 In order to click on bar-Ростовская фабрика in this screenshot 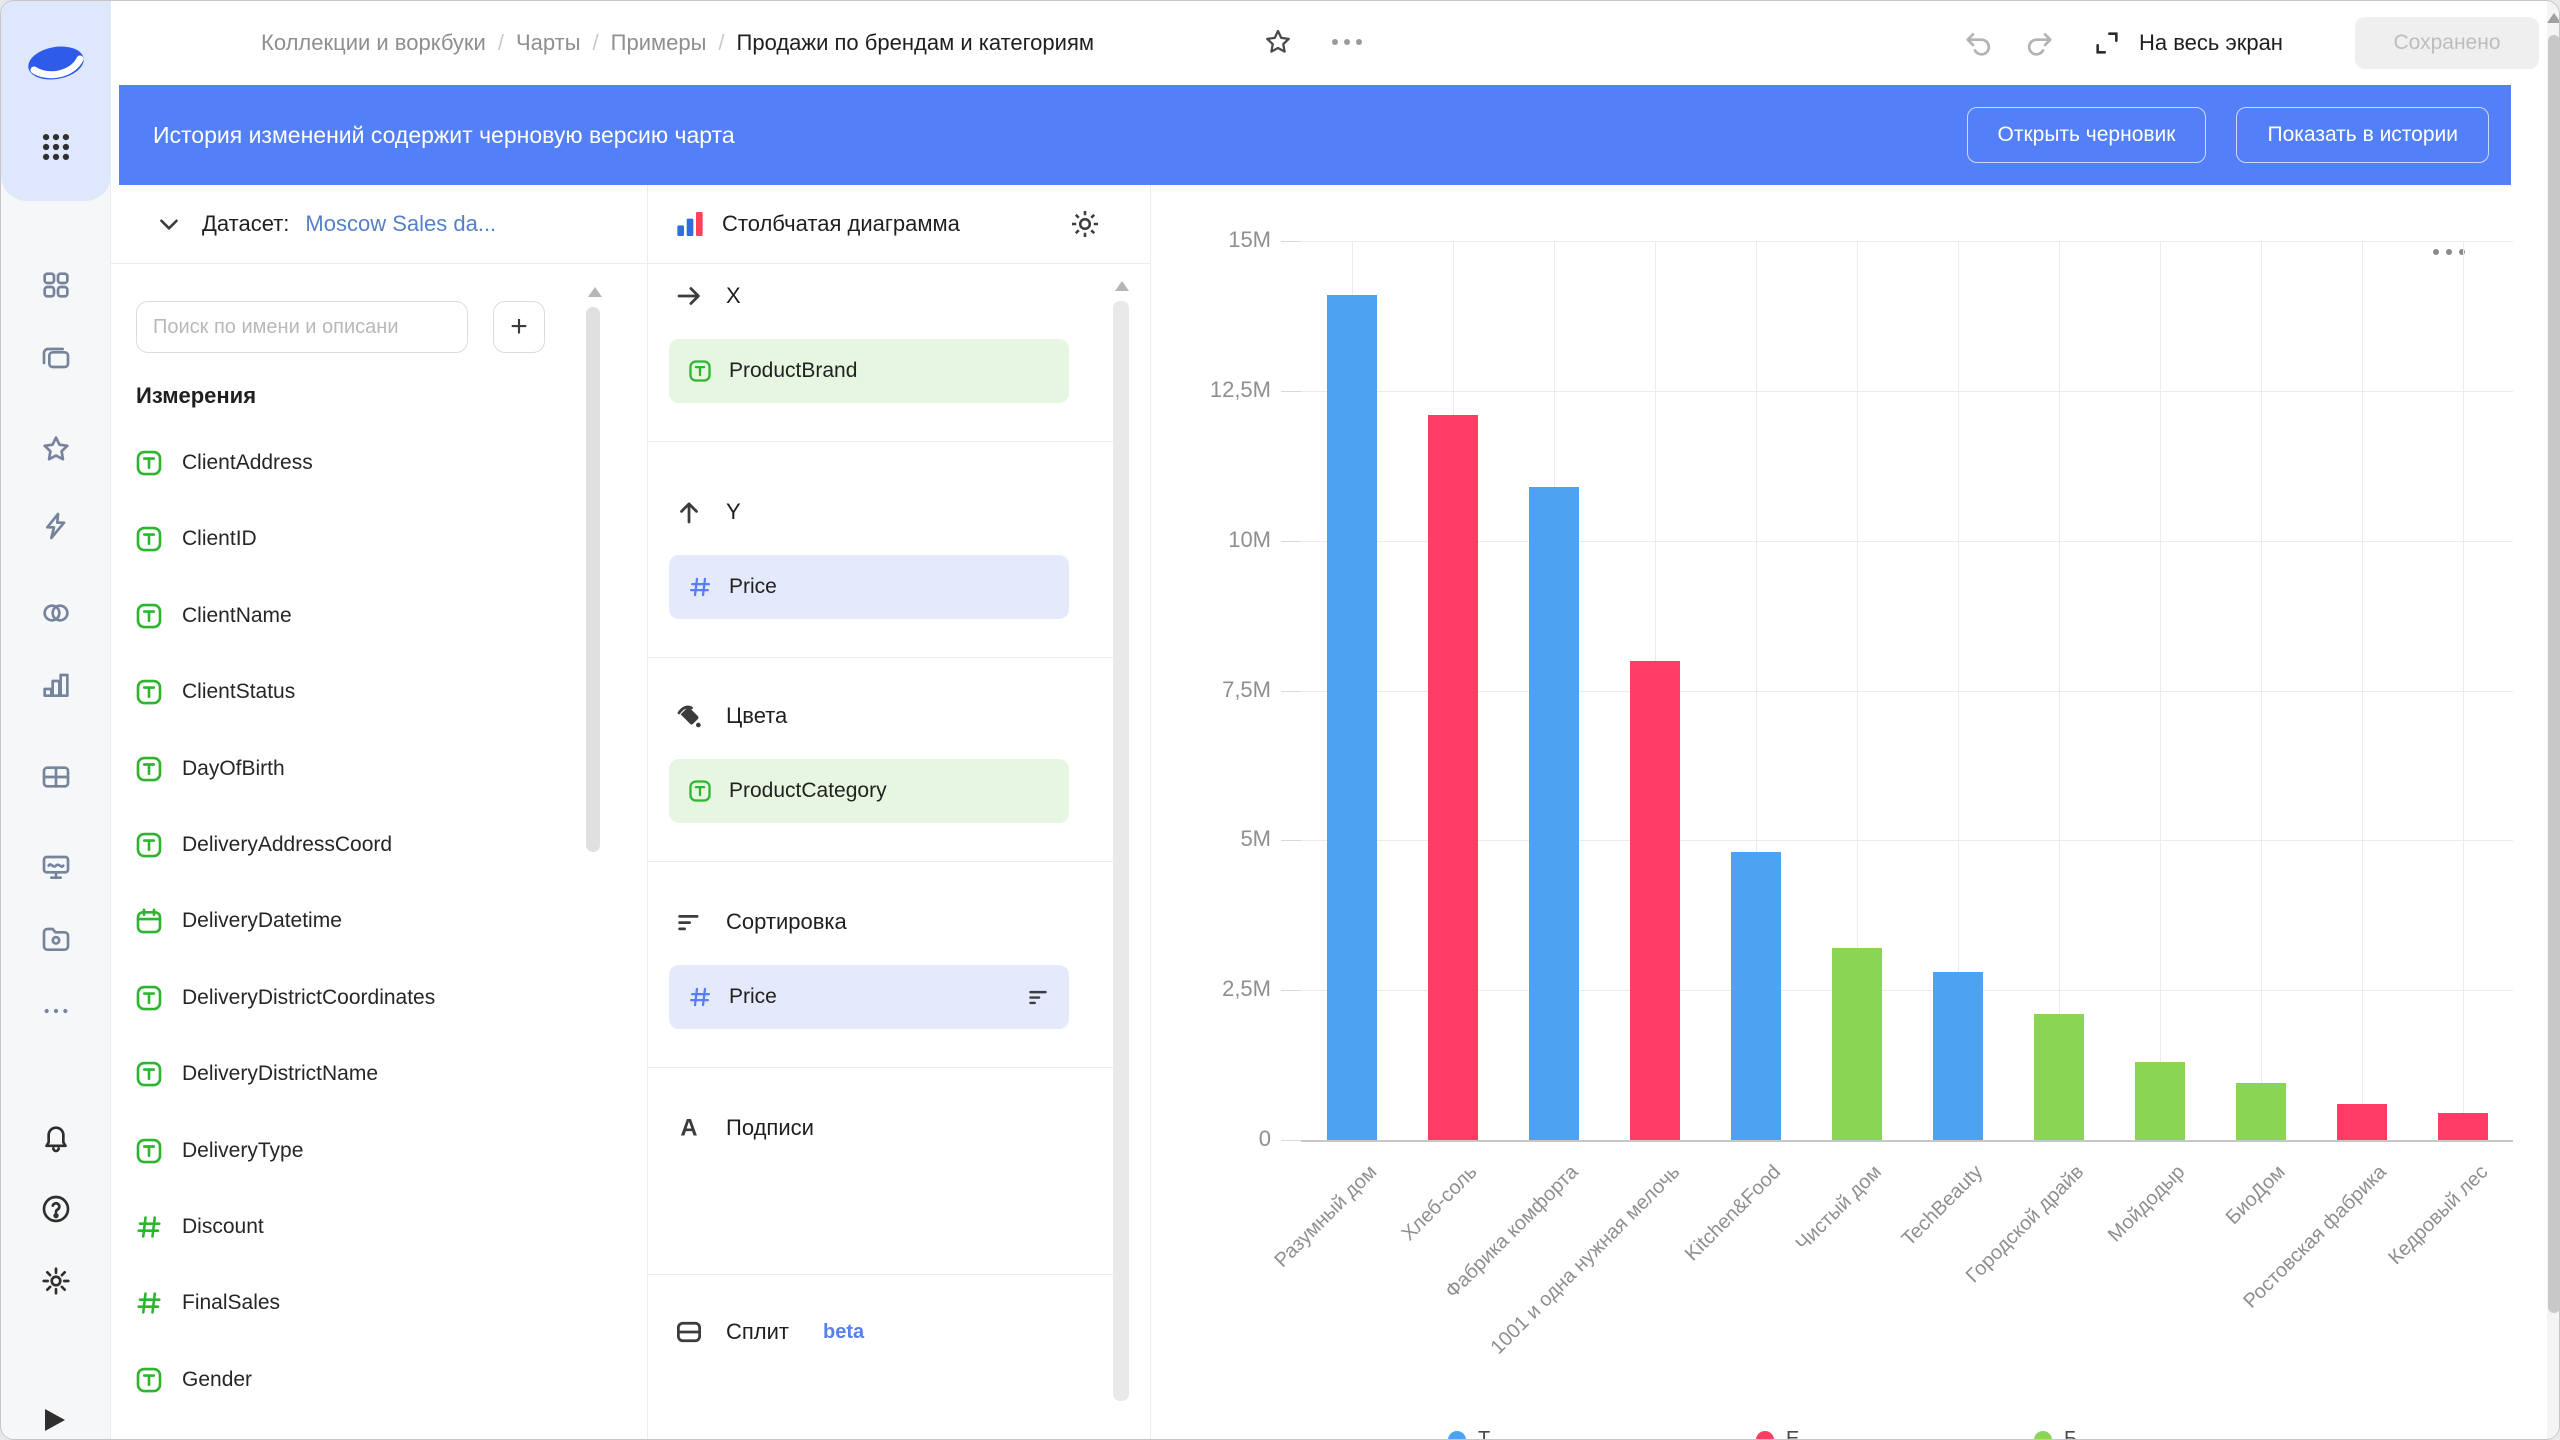, I will do `click(2361, 1122)`.